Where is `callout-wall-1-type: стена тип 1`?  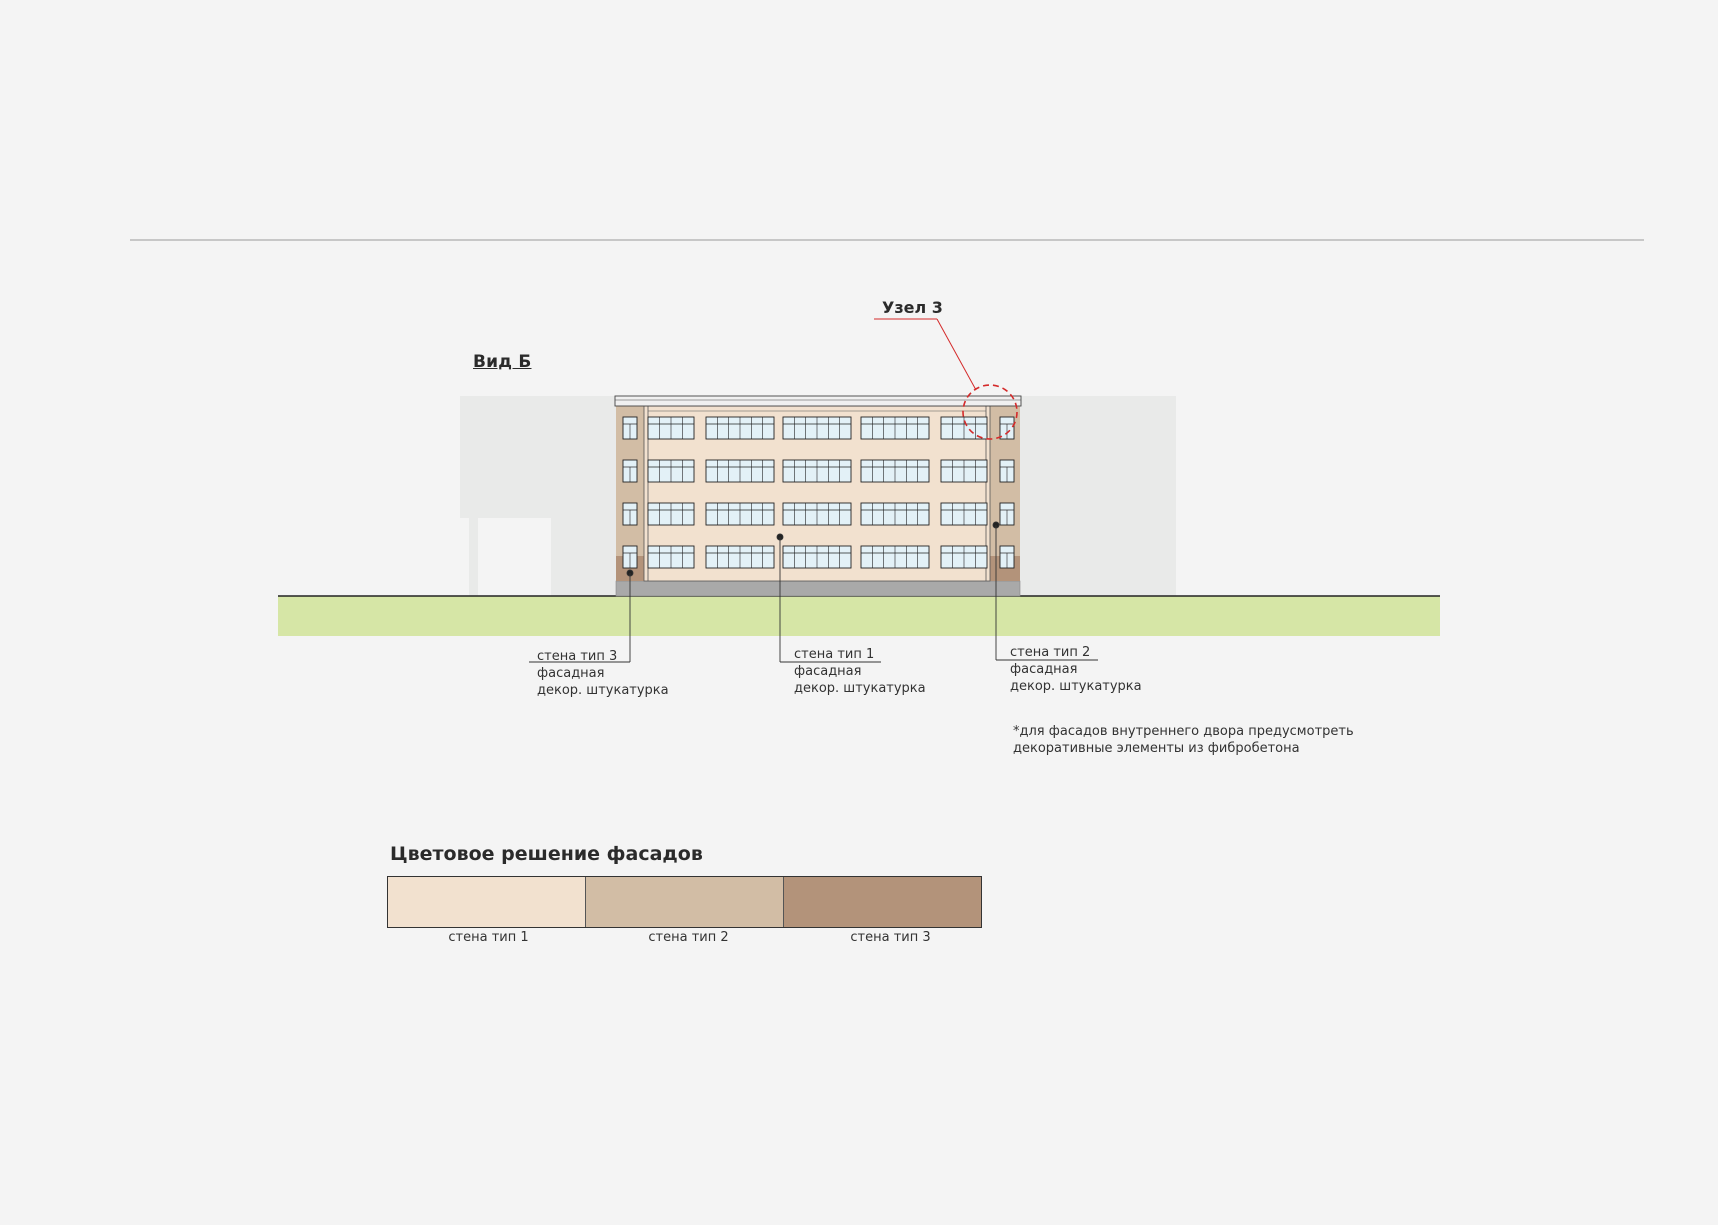
callout-wall-1-type: стена тип 1 is located at coordinates (834, 654).